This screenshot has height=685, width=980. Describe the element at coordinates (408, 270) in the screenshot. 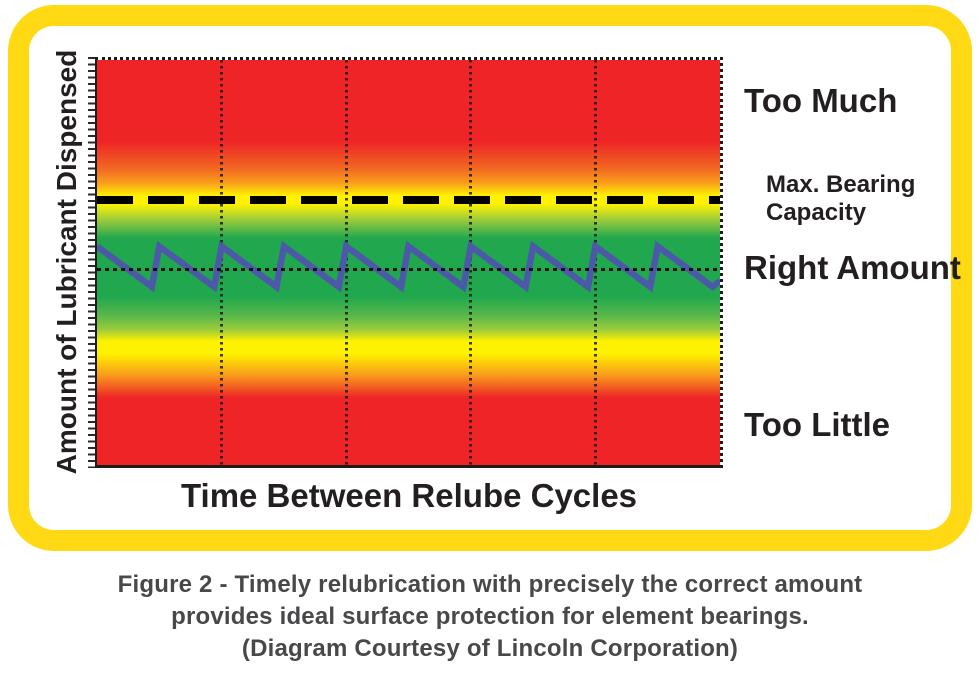

I see `right-amount-dotted-line` at that location.